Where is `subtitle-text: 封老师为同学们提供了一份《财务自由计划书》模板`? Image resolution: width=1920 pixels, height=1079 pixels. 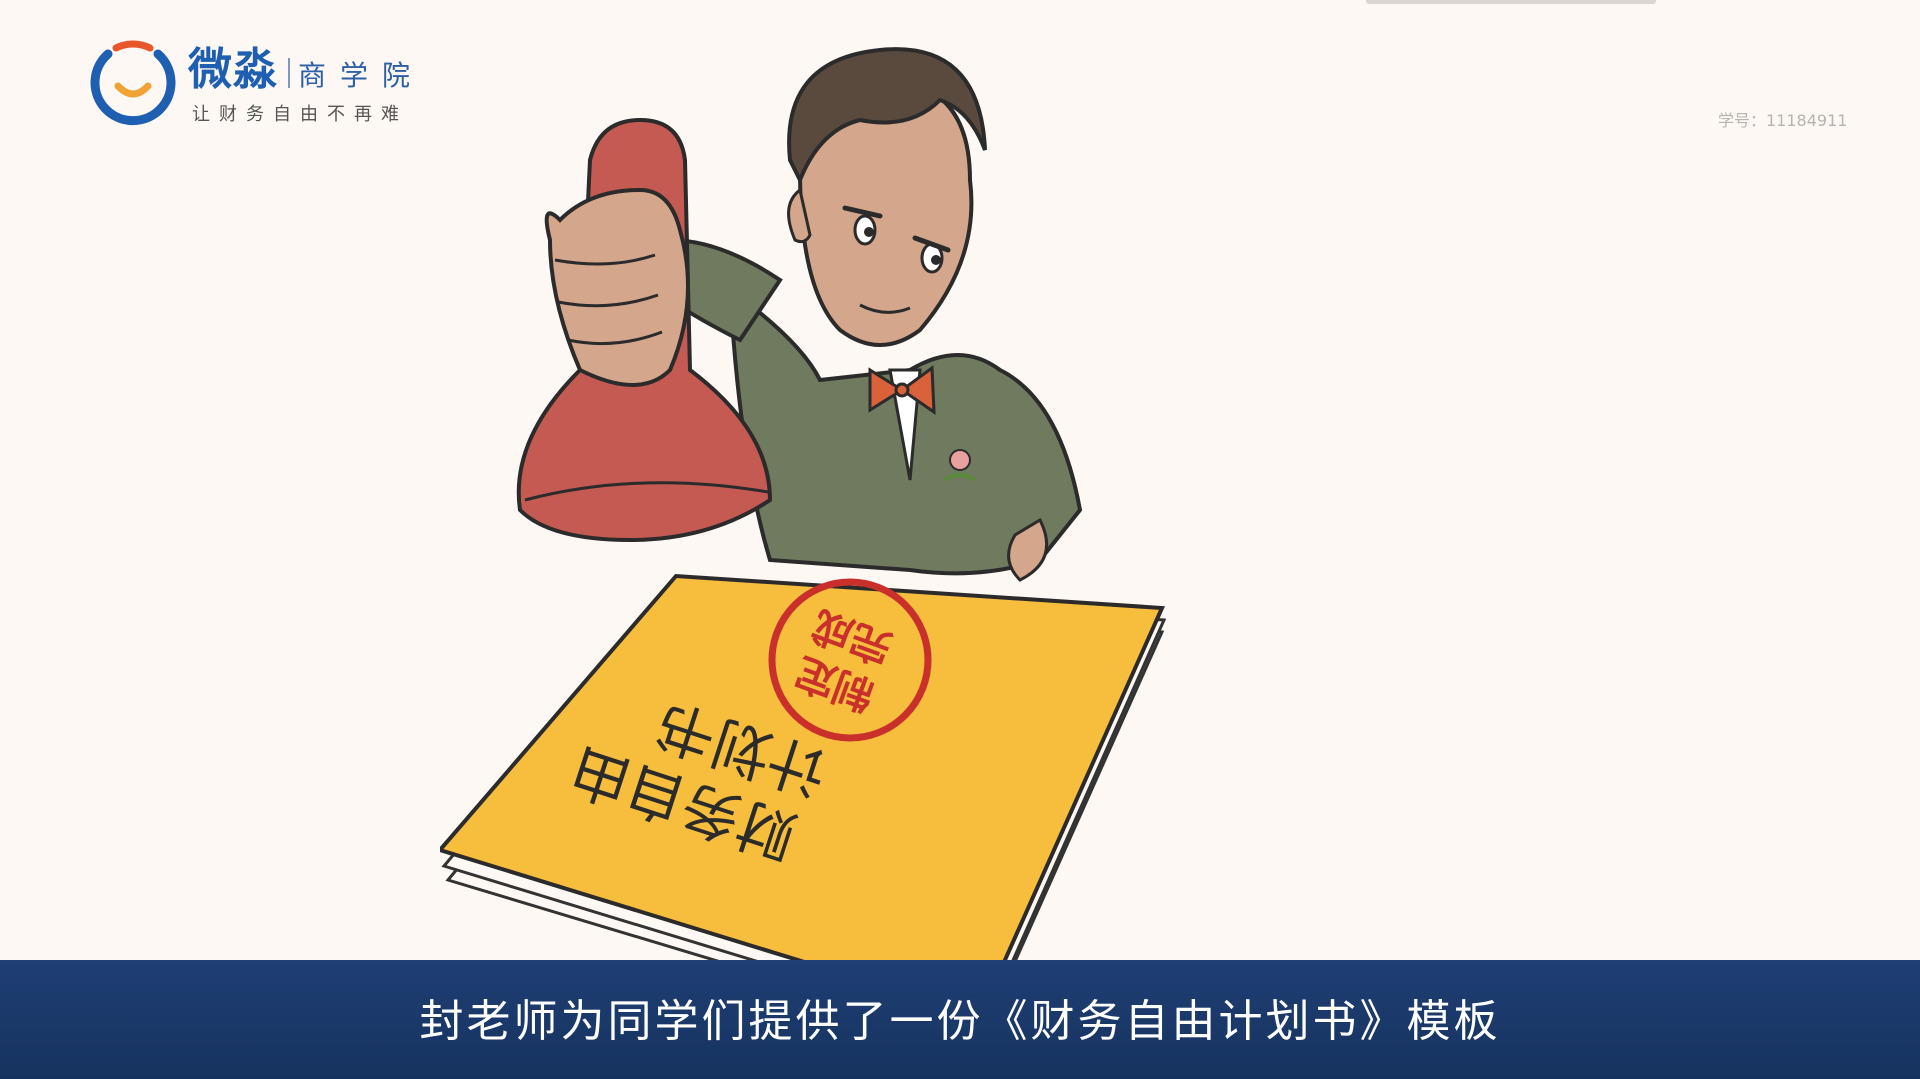 subtitle-text: 封老师为同学们提供了一份《财务自由计划书》模板 is located at coordinates (960, 1021).